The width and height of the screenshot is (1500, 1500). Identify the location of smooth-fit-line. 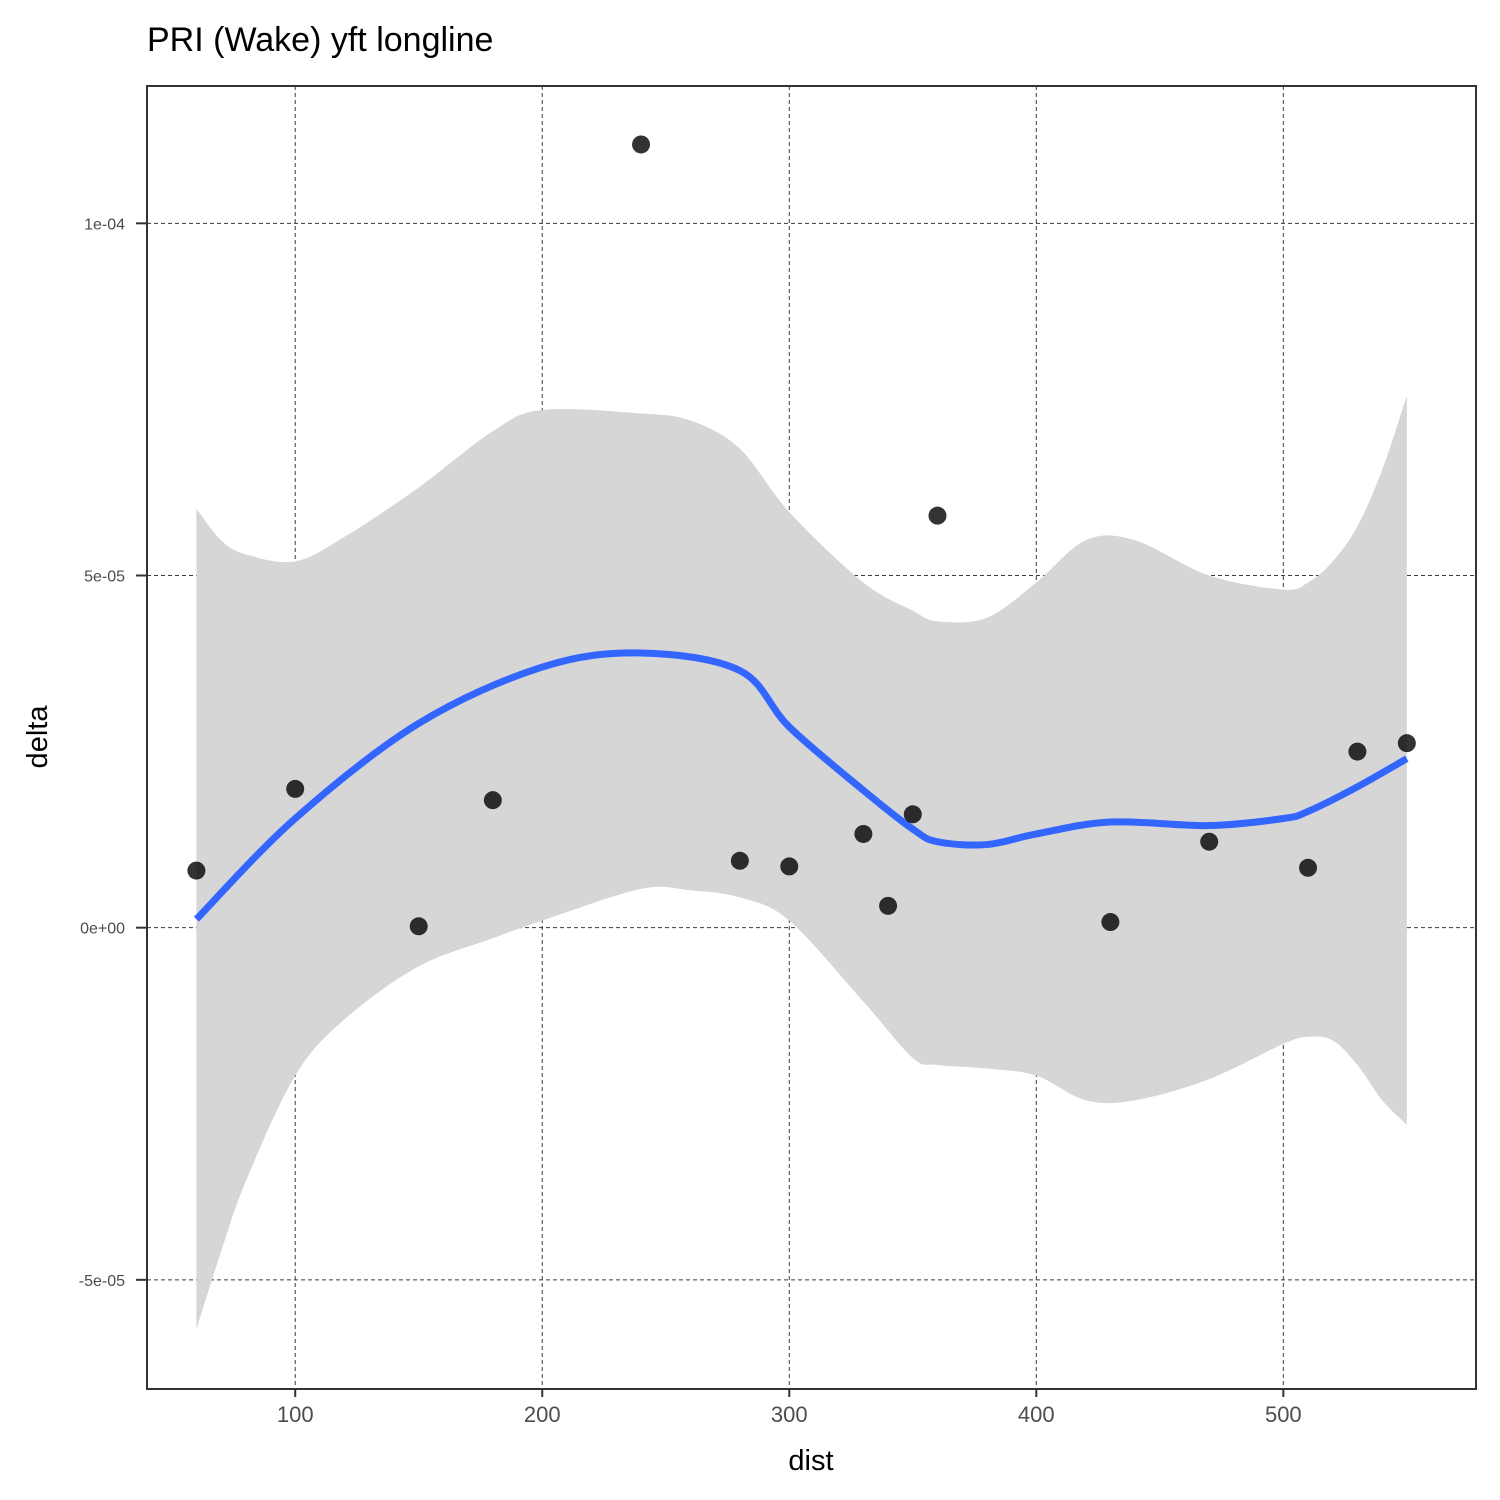
(801, 785).